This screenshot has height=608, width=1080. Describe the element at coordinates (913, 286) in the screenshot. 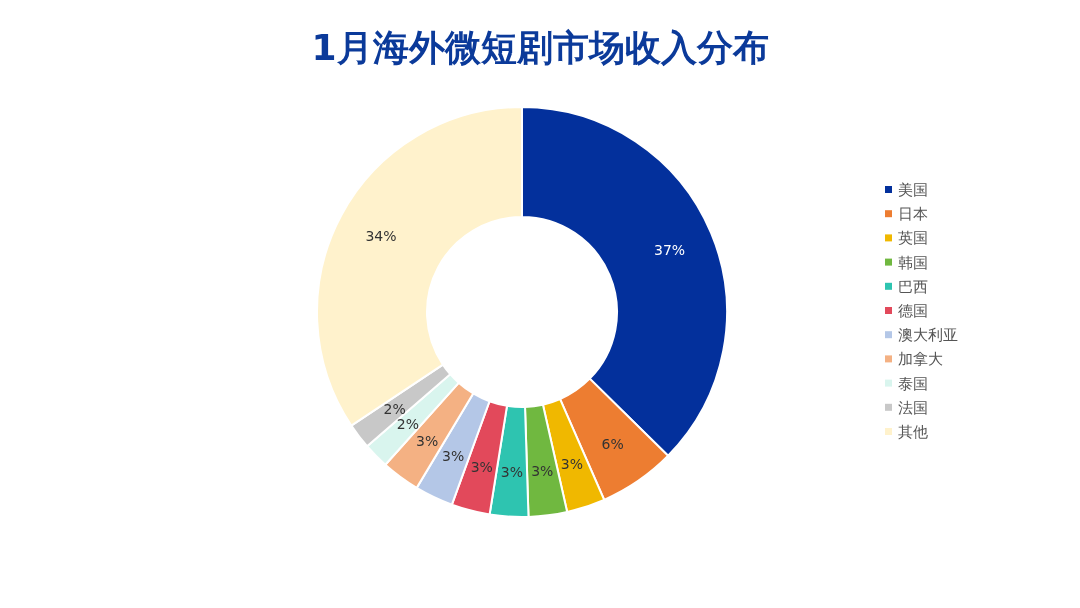

I see `legend-label: 巴西` at that location.